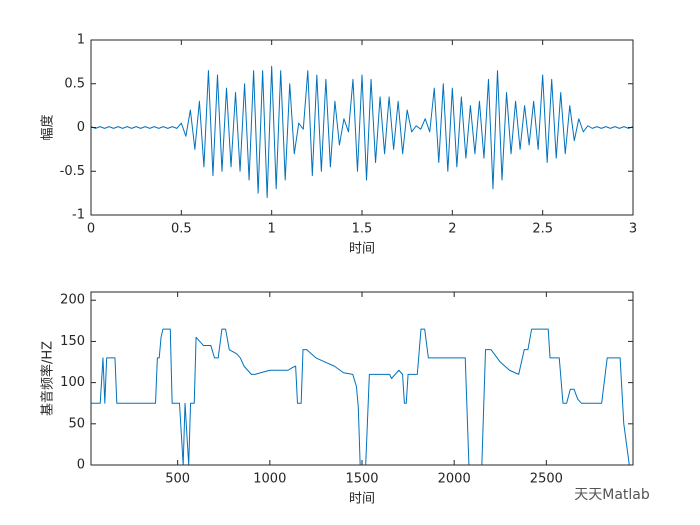 This screenshot has width=700, height=525. Describe the element at coordinates (72, 171) in the screenshot. I see `y-tick-label: -0.5` at that location.